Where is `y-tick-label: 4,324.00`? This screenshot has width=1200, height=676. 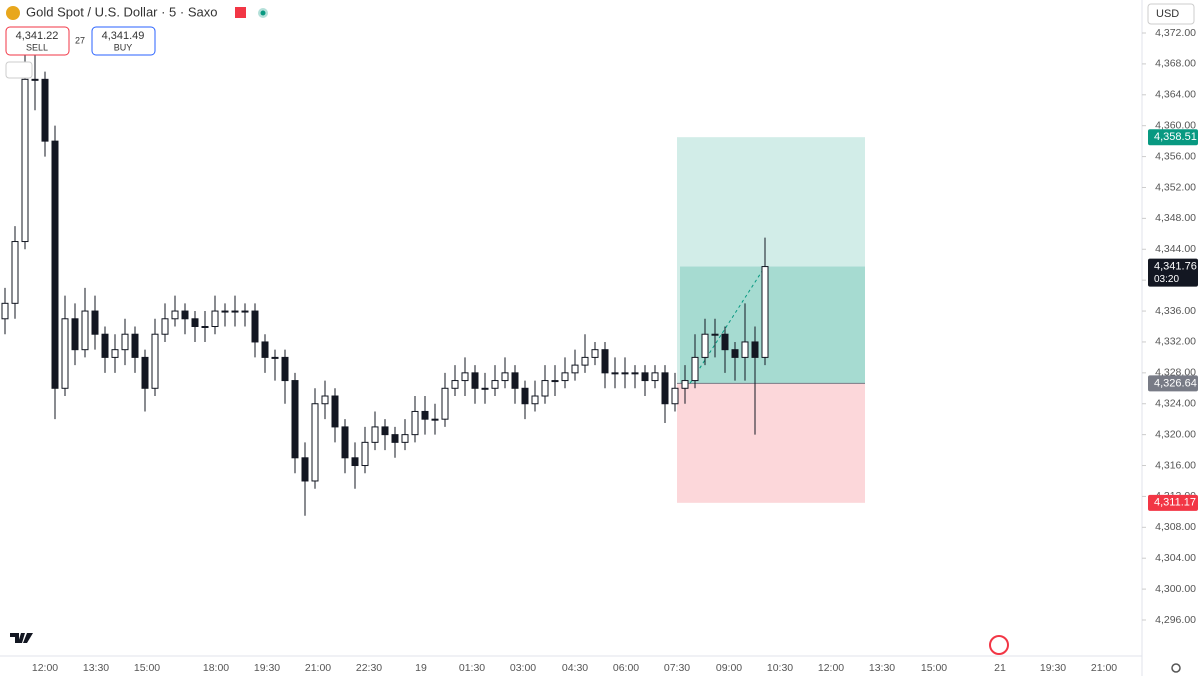 y-tick-label: 4,324.00 is located at coordinates (1175, 404).